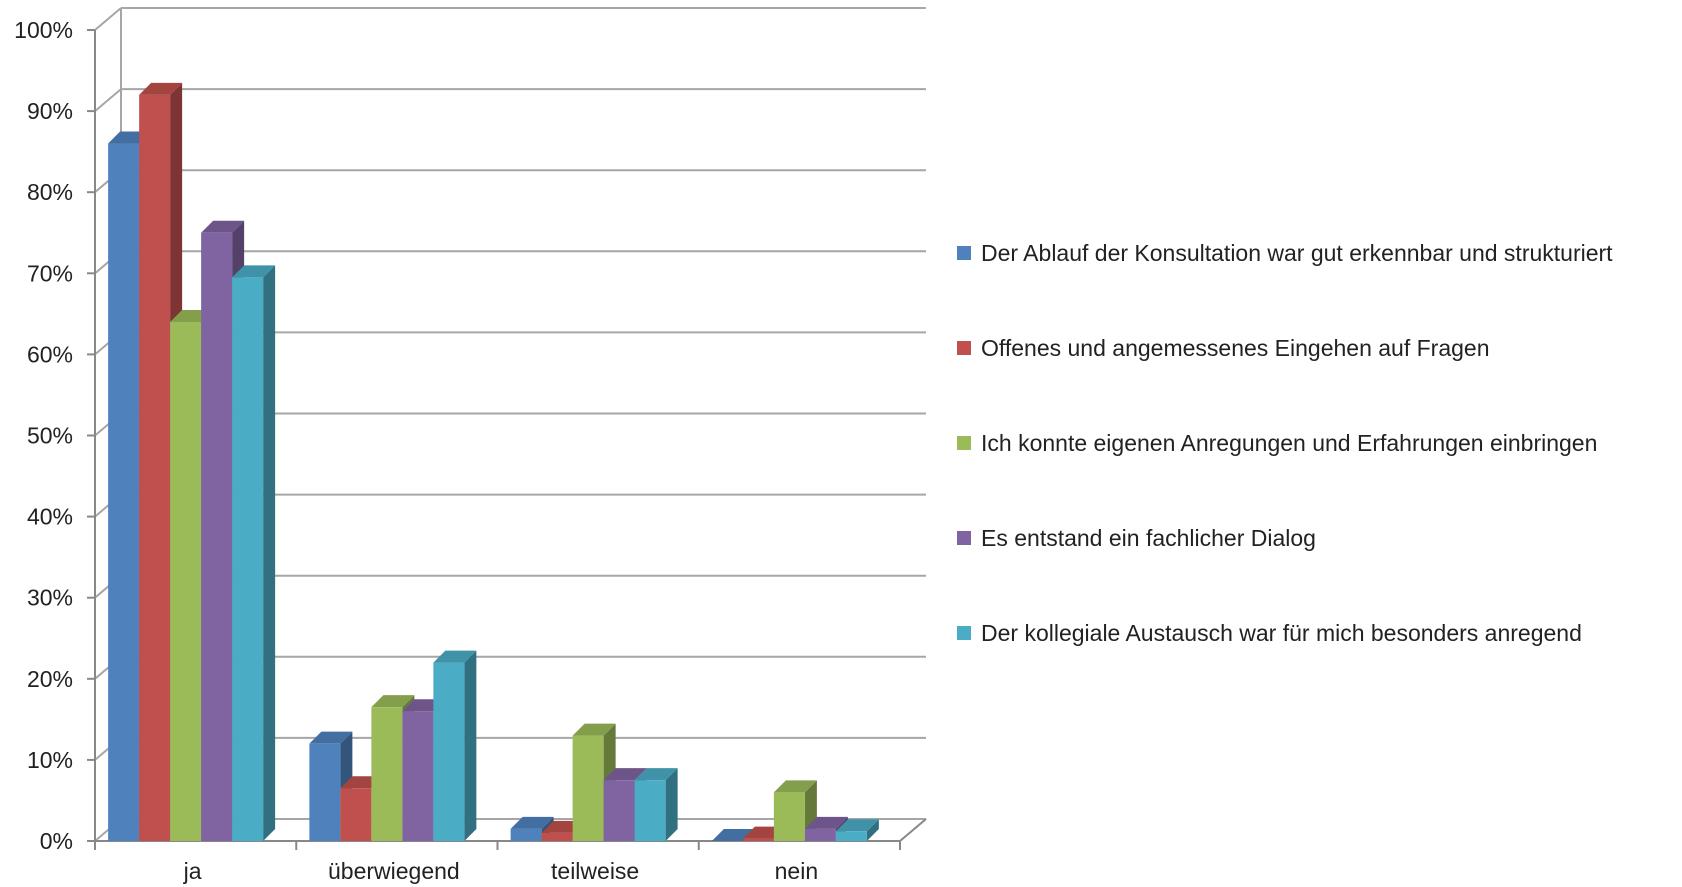 This screenshot has height=887, width=1682. Describe the element at coordinates (192, 871) in the screenshot. I see `x-tick-label: ja` at that location.